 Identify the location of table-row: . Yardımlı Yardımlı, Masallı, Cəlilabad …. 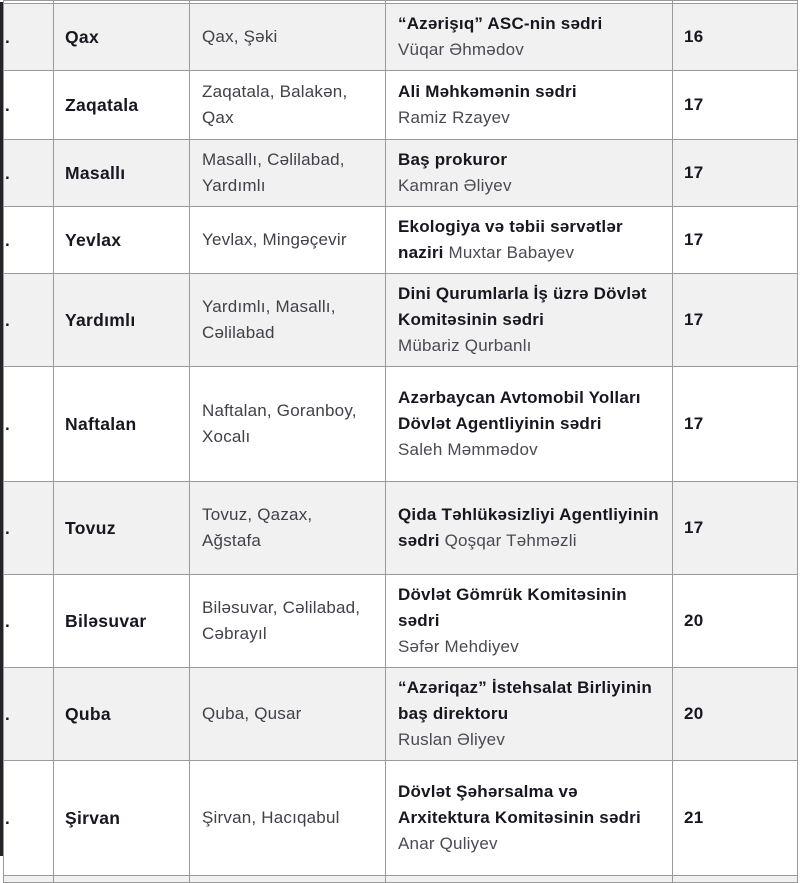
(400, 320).